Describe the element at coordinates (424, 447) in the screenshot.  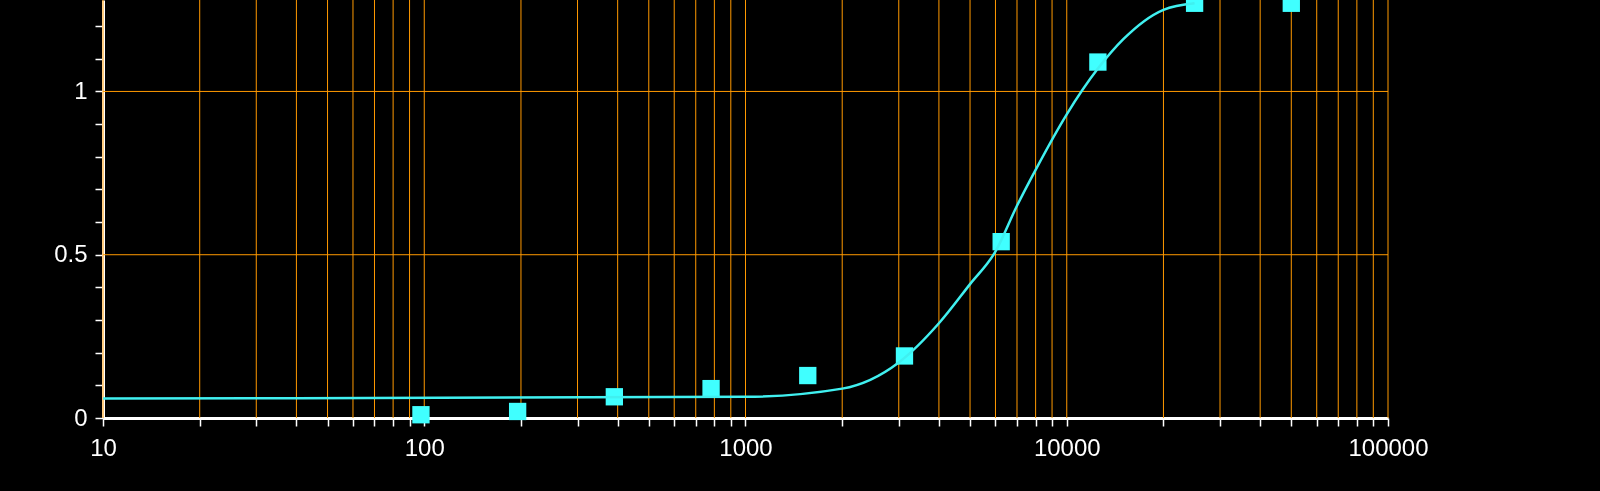
I see `x-tick-label: 100` at that location.